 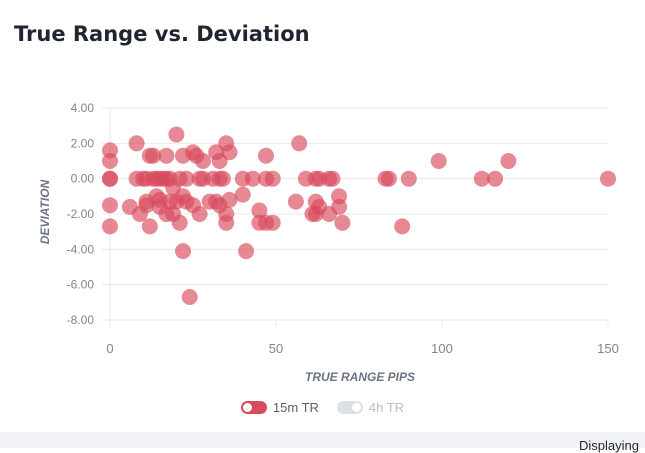 I want to click on x-tick-label: 100, so click(x=442, y=348).